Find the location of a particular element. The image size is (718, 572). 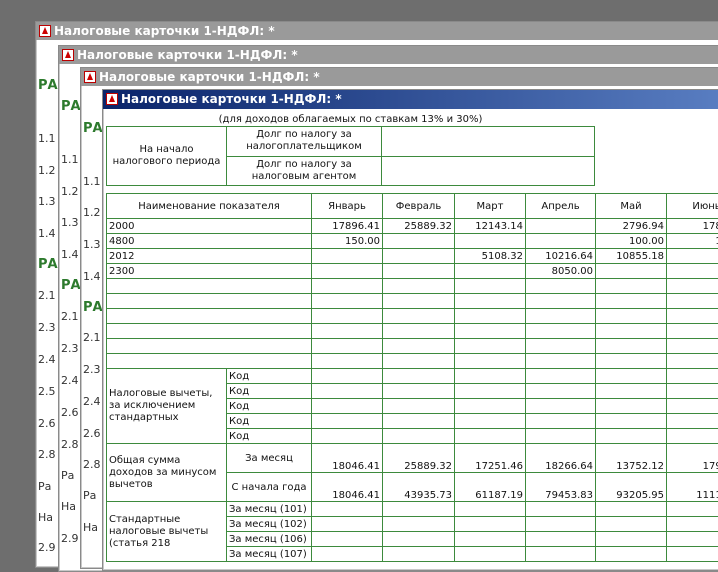

income-value-cell: 17896.41 is located at coordinates (347, 226).